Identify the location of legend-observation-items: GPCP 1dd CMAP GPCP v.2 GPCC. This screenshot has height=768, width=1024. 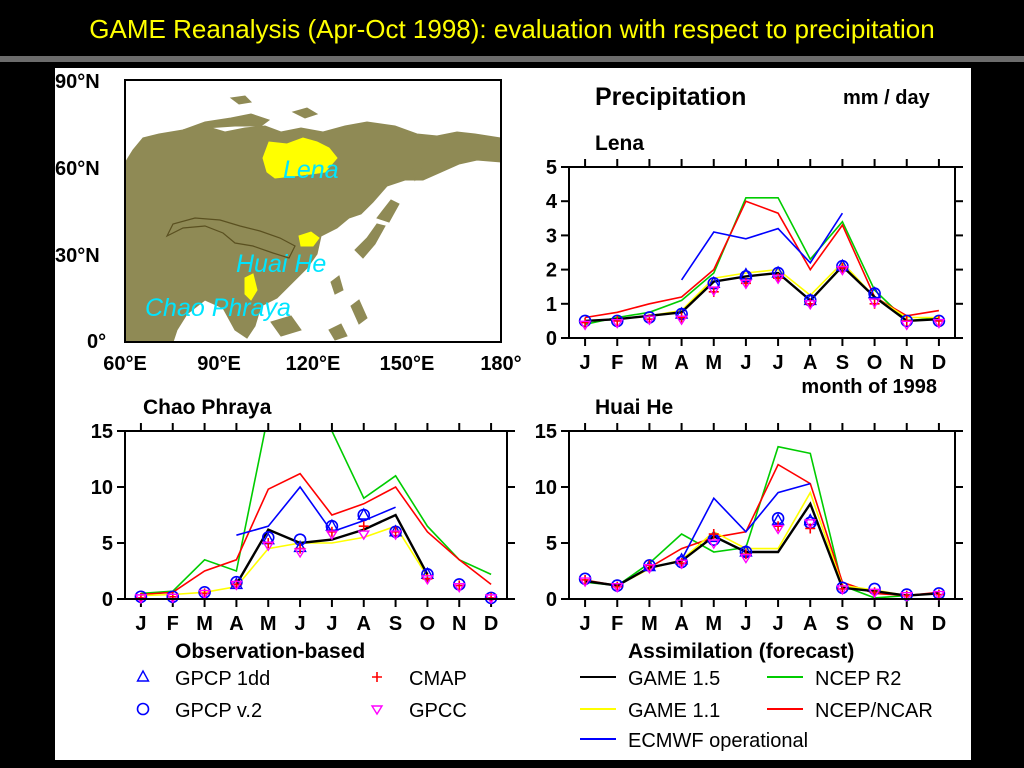
(301, 695).